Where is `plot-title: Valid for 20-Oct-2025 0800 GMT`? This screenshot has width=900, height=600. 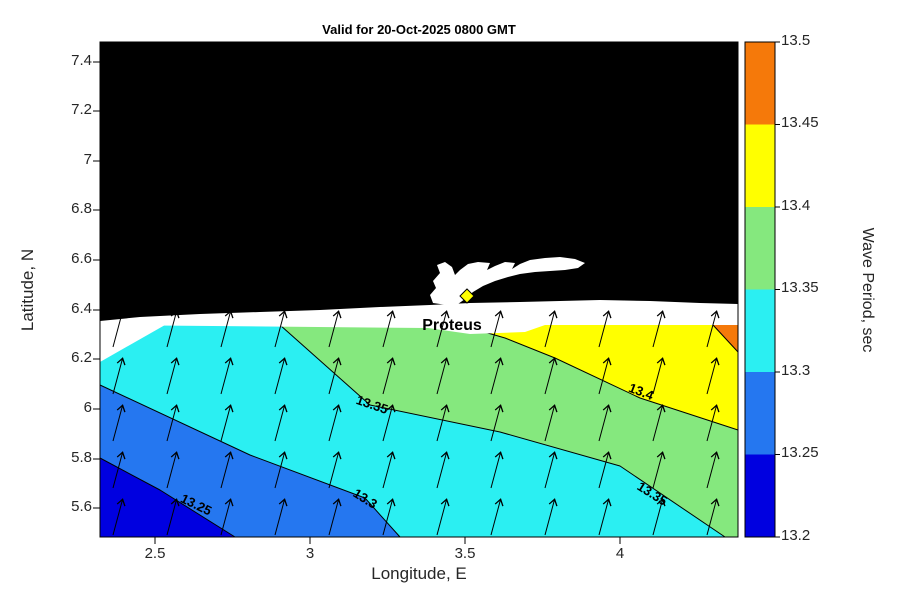
plot-title: Valid for 20-Oct-2025 0800 GMT is located at coordinates (419, 29).